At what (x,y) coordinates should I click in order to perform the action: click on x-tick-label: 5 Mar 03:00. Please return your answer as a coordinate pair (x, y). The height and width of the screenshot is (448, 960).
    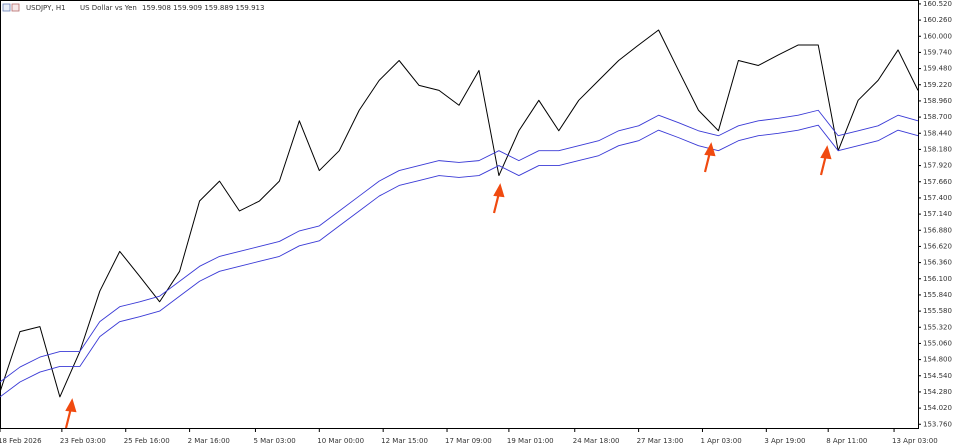
    Looking at the image, I should click on (274, 441).